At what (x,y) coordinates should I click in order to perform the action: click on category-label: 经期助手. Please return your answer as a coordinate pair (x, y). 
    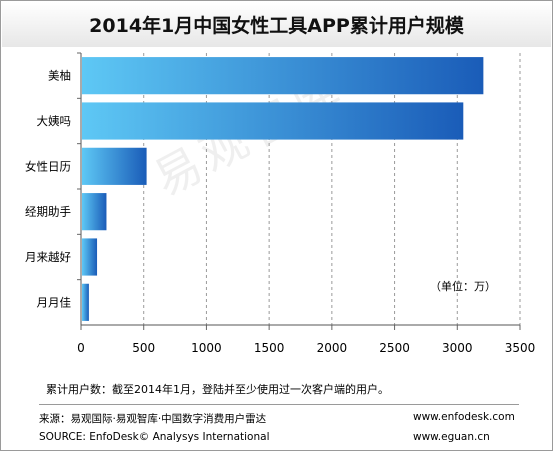
    Looking at the image, I should click on (48, 212).